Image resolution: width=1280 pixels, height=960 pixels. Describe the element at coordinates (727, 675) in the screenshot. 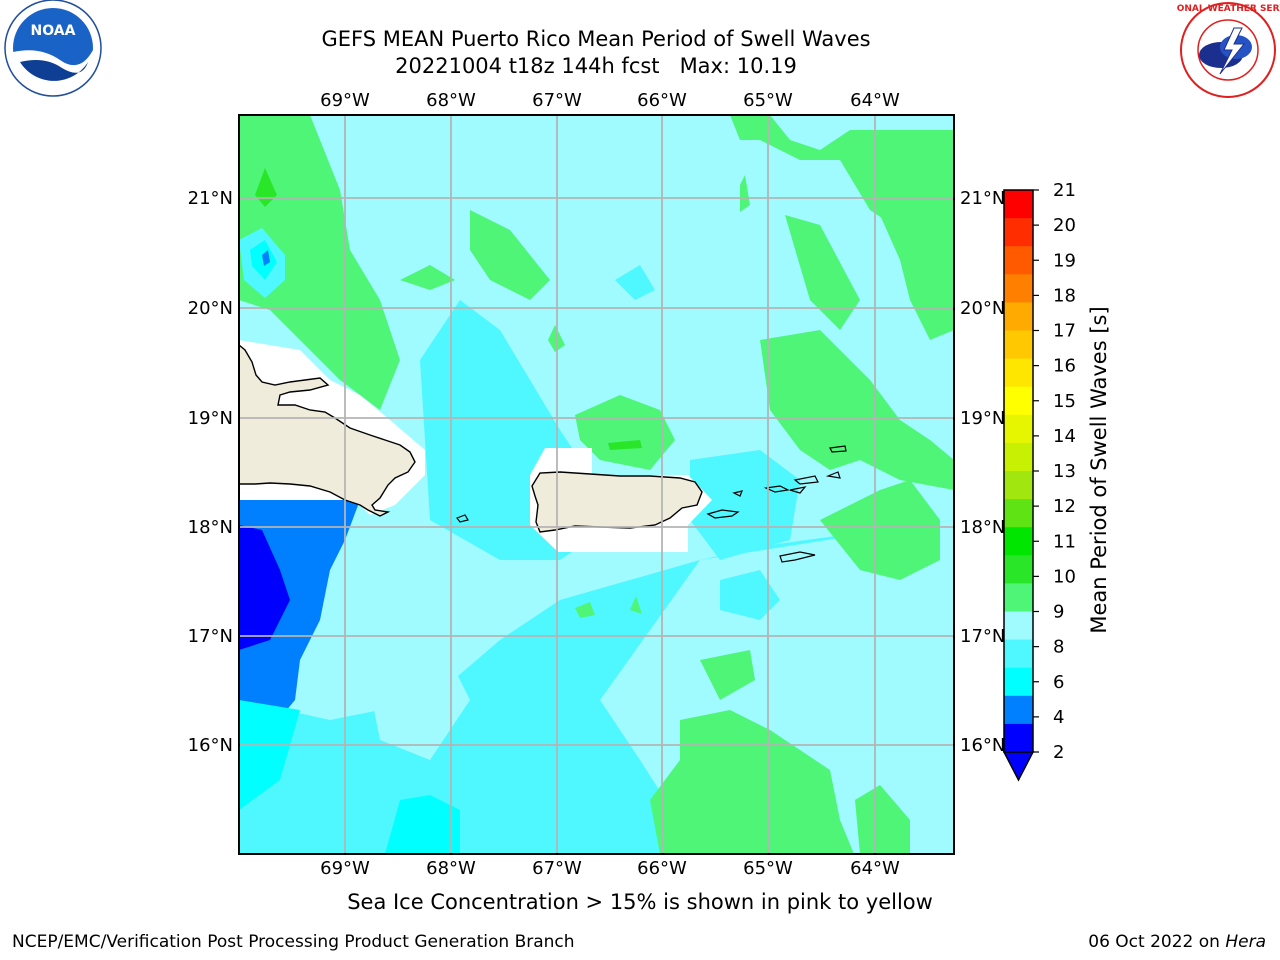

I see `field-9-10-patch` at that location.